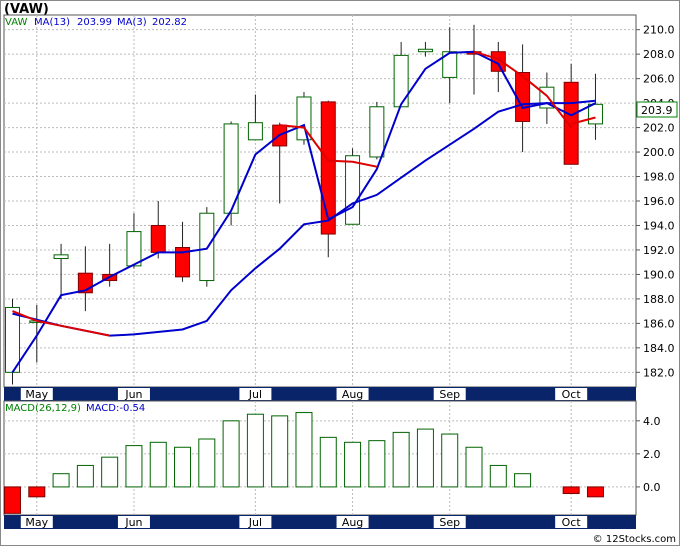  Describe the element at coordinates (16, 22) in the screenshot. I see `legend-symbol: VAW` at that location.